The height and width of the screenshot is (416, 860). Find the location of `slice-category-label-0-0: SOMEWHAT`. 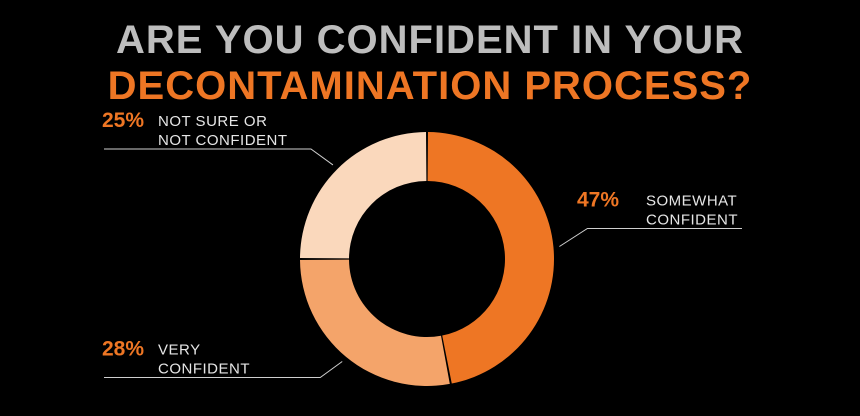

slice-category-label-0-0: SOMEWHAT is located at coordinates (691, 200).